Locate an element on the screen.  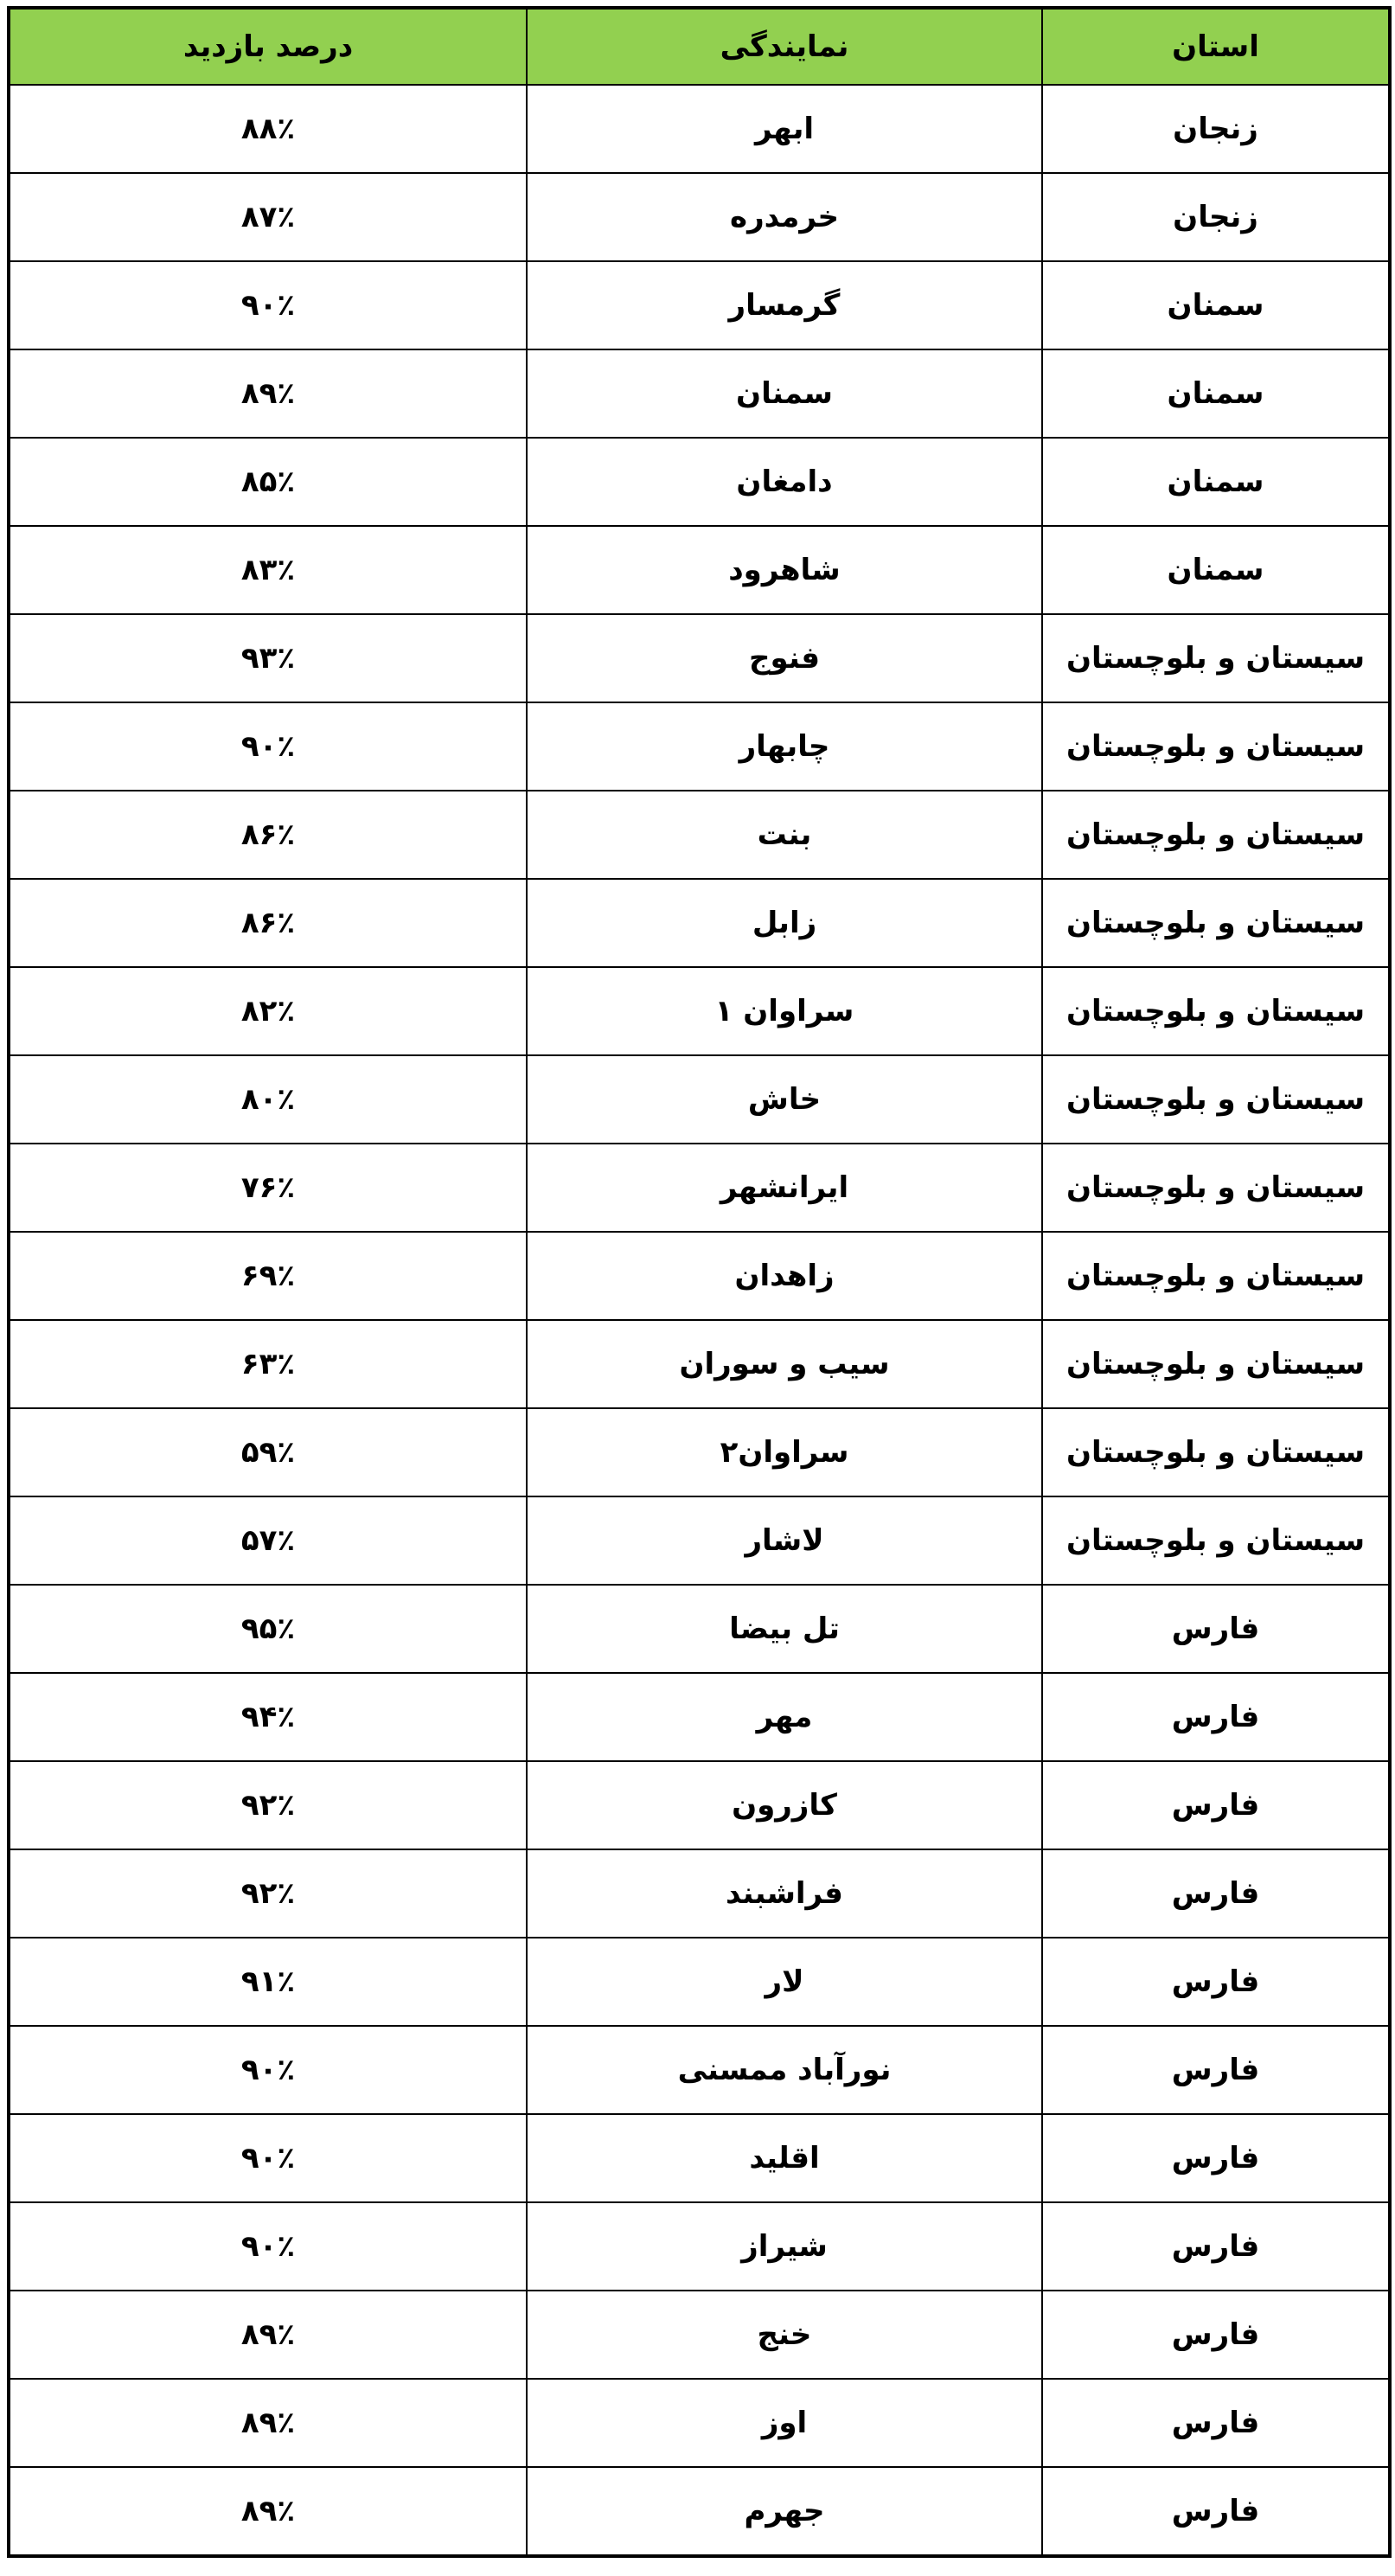
representative-cell: سراوان۲ is located at coordinates (784, 1452).